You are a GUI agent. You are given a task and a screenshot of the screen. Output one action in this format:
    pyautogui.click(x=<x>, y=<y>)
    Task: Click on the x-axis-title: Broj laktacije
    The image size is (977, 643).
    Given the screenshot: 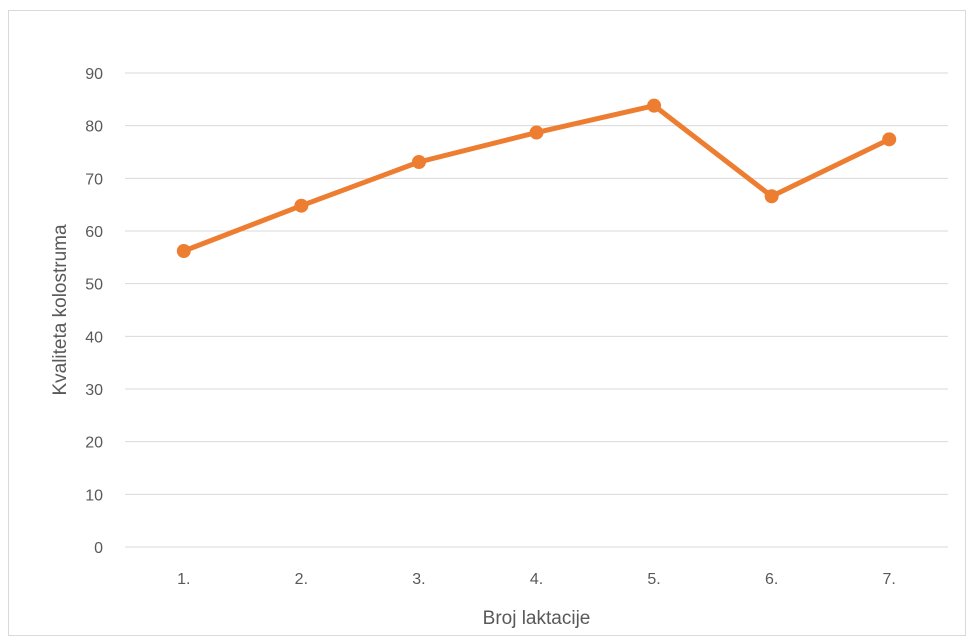 What is the action you would take?
    pyautogui.click(x=537, y=618)
    